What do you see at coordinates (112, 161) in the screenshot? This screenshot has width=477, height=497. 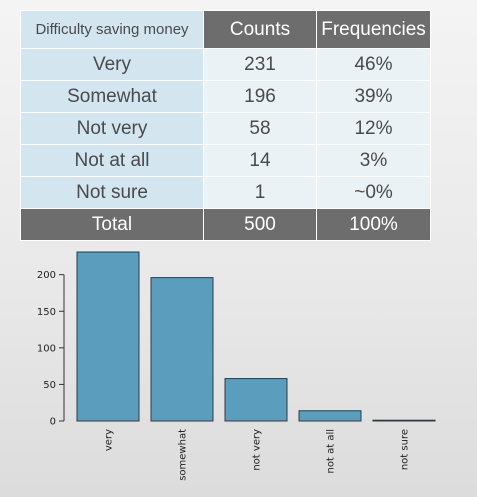 I see `row-label: Not at all` at bounding box center [112, 161].